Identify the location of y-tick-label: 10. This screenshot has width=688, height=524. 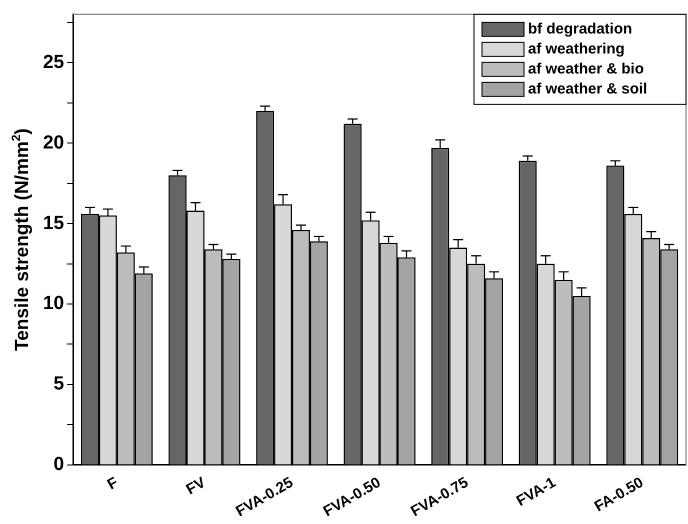
(53, 303).